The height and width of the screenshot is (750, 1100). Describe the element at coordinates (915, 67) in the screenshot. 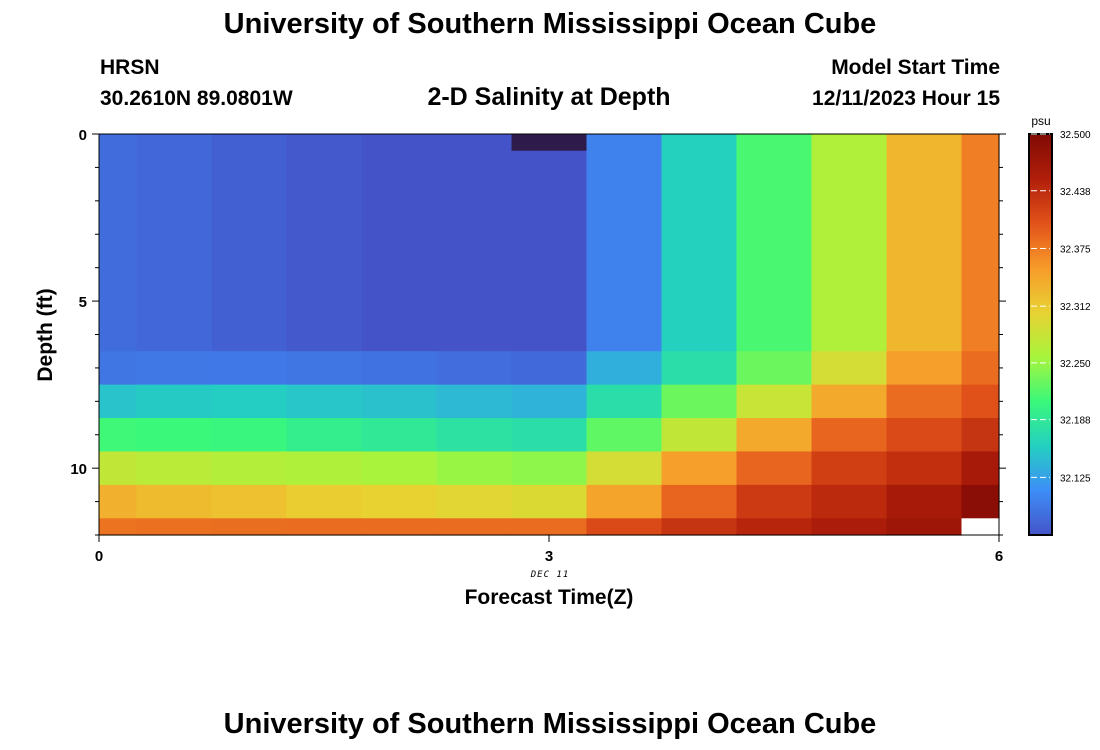

I see `model-start-label: Model Start Time` at that location.